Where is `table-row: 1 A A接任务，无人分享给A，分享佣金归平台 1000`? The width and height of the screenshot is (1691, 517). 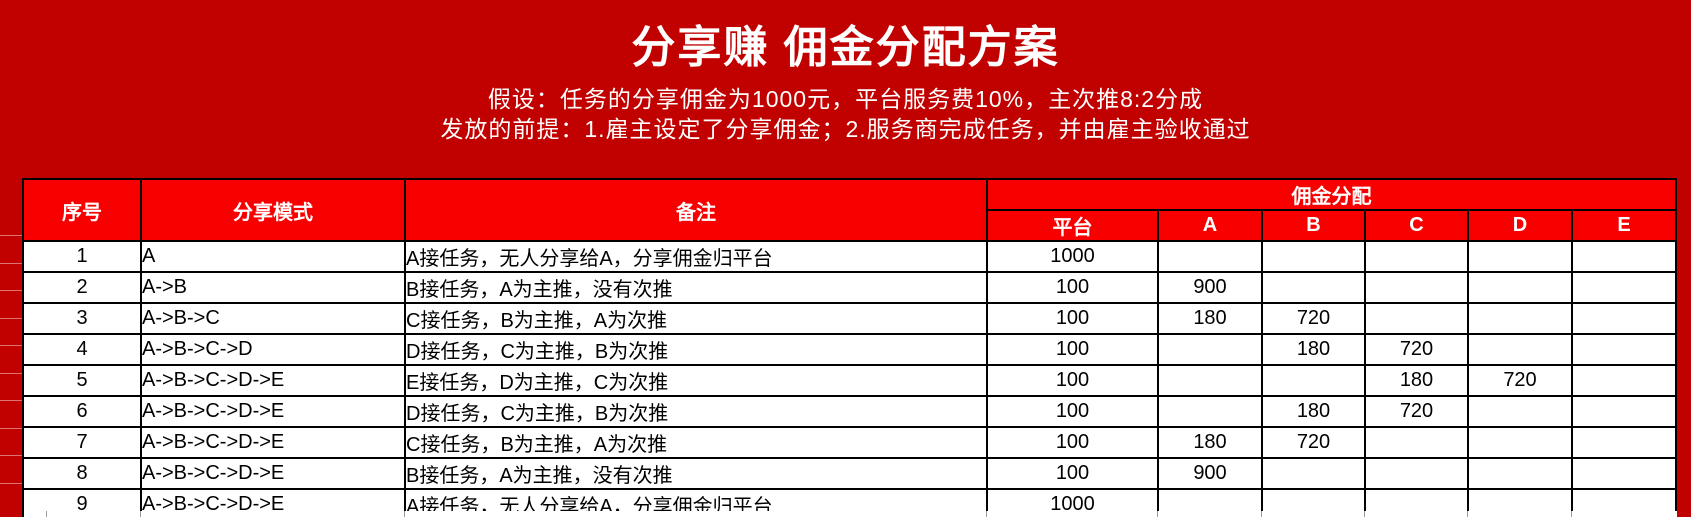 table-row: 1 A A接任务，无人分享给A，分享佣金归平台 1000 is located at coordinates (850, 256).